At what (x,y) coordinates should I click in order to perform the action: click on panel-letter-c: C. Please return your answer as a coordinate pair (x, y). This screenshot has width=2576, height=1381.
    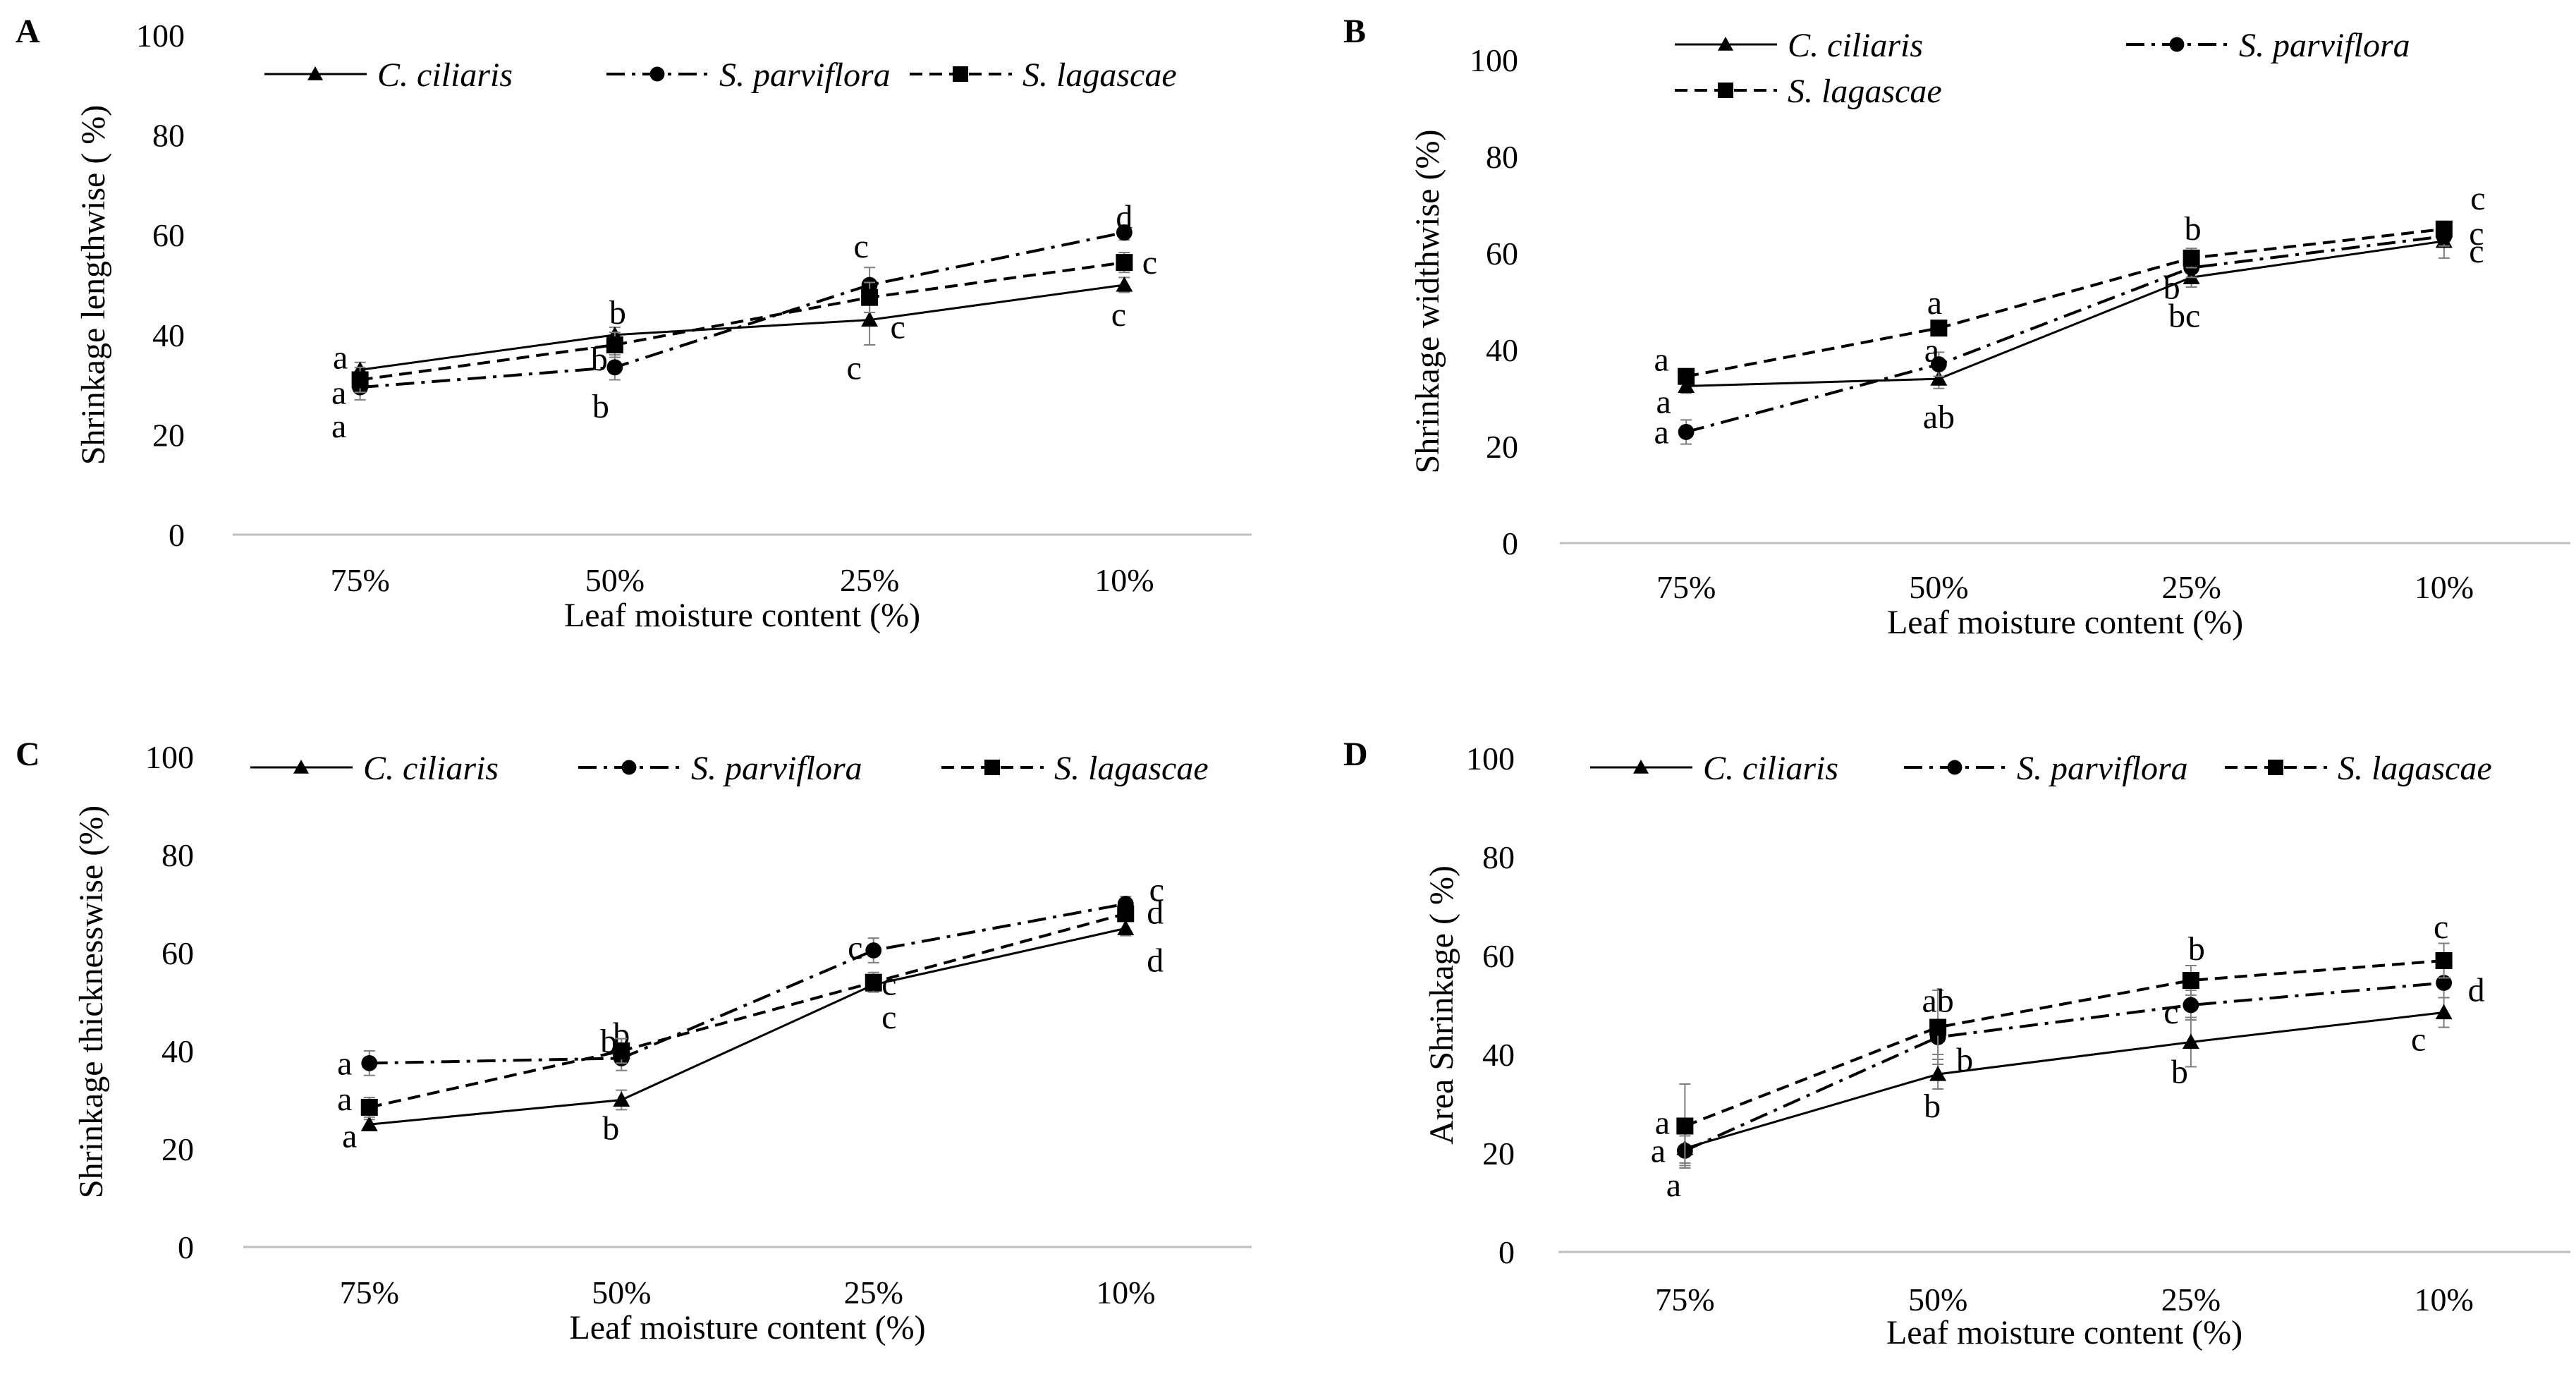
    Looking at the image, I should click on (28, 754).